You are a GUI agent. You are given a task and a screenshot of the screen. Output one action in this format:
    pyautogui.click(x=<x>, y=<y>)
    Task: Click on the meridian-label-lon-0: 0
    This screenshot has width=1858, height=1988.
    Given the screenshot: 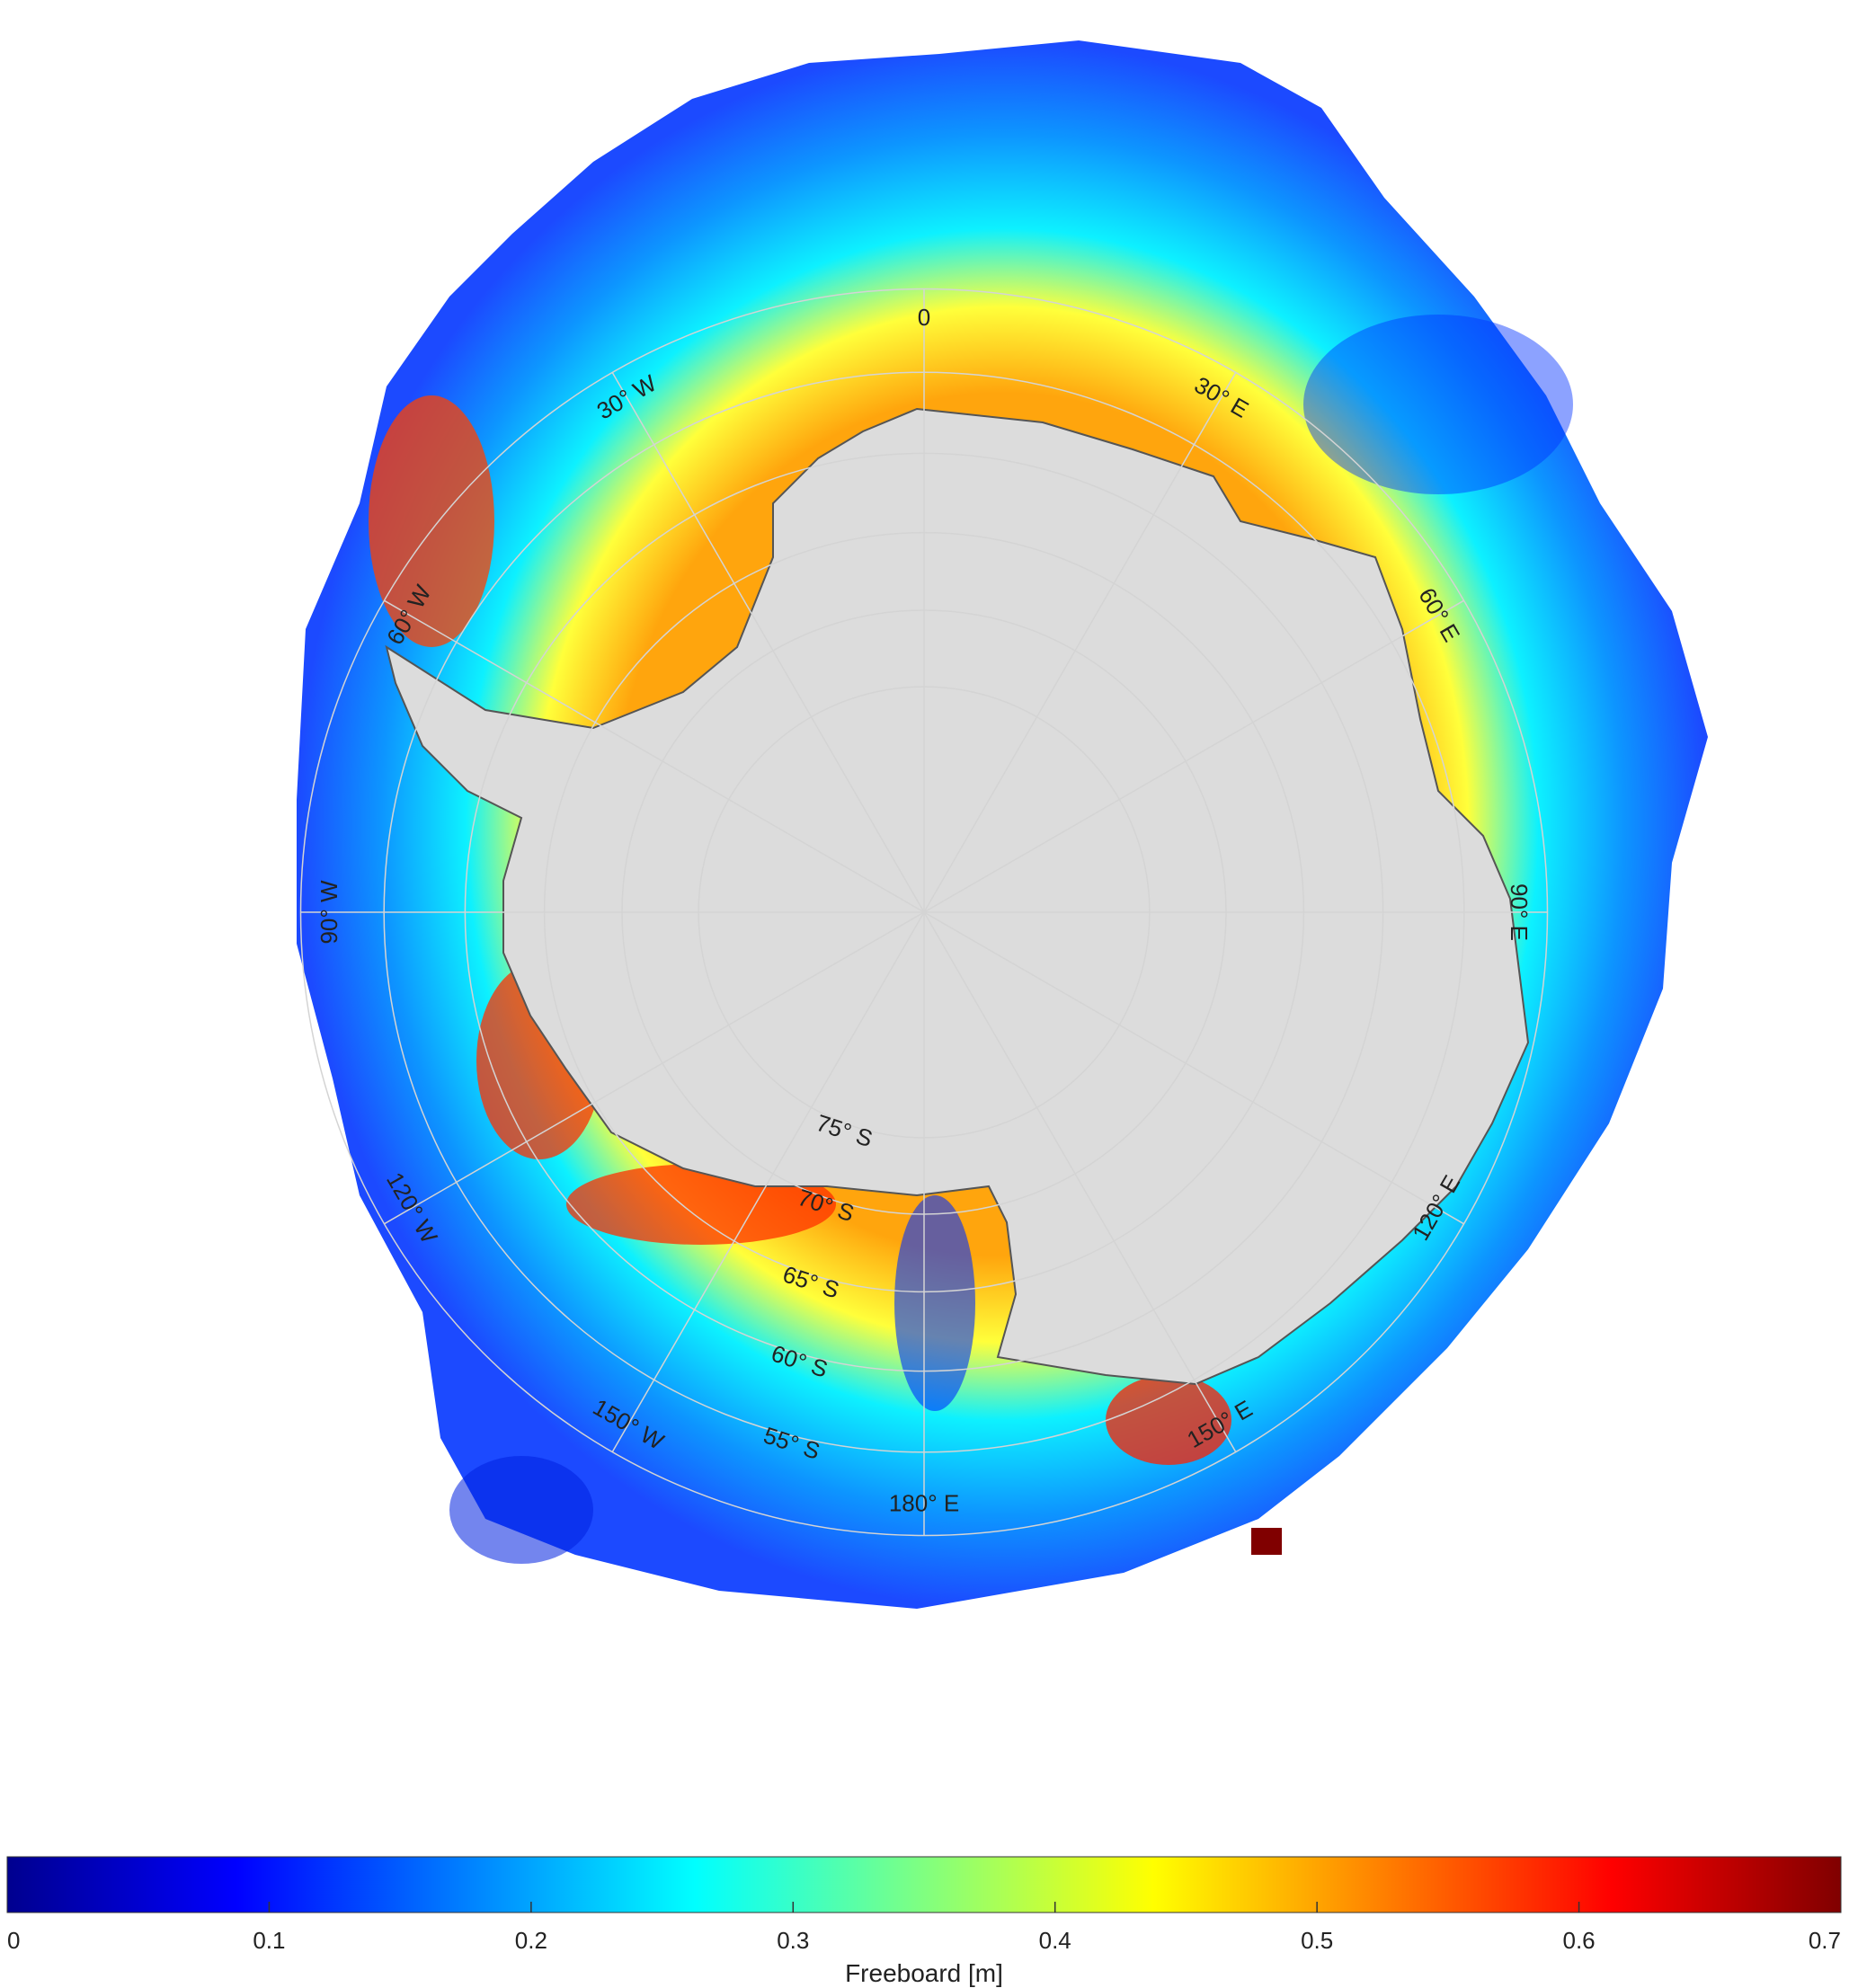 What is the action you would take?
    pyautogui.click(x=924, y=317)
    